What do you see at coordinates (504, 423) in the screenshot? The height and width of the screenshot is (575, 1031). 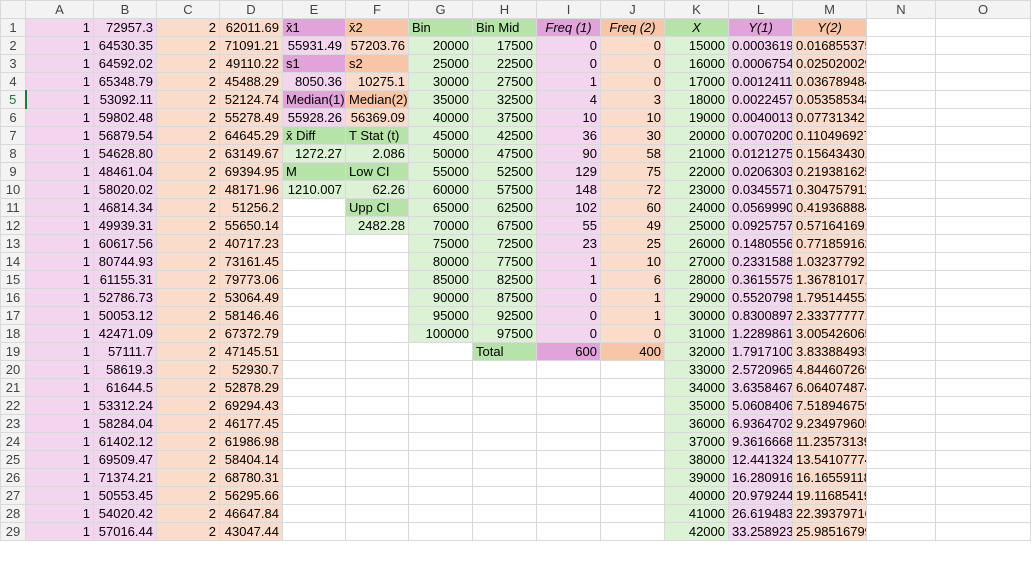 I see `cell-h23` at bounding box center [504, 423].